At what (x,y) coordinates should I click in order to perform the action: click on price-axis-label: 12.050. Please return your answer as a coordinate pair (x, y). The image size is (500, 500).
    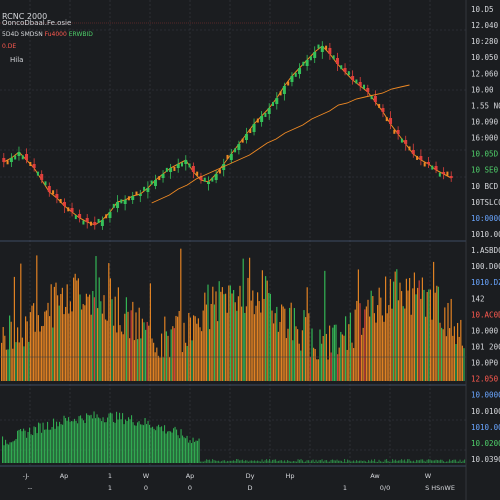
    Looking at the image, I should click on (485, 379).